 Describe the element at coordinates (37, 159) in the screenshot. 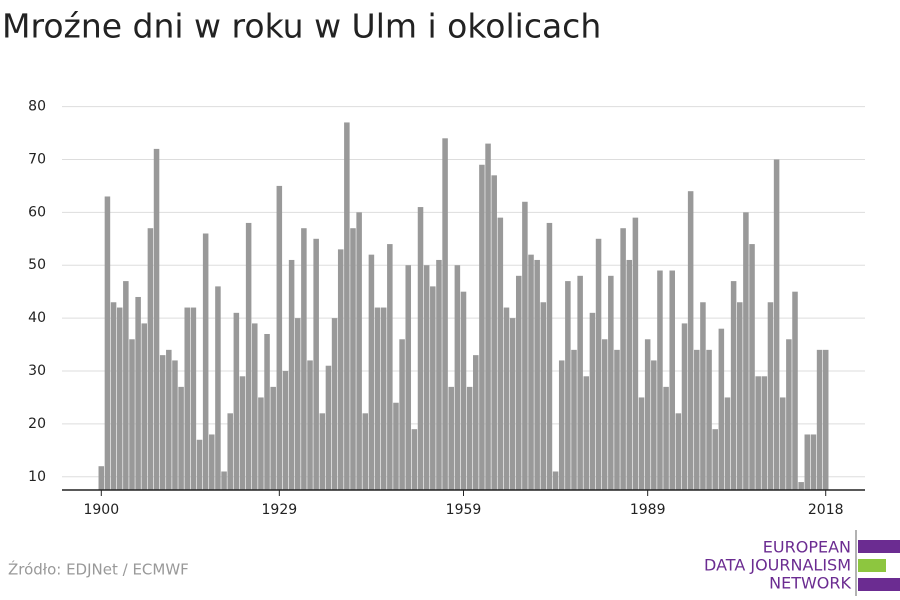

I see `y-tick-label: 70` at that location.